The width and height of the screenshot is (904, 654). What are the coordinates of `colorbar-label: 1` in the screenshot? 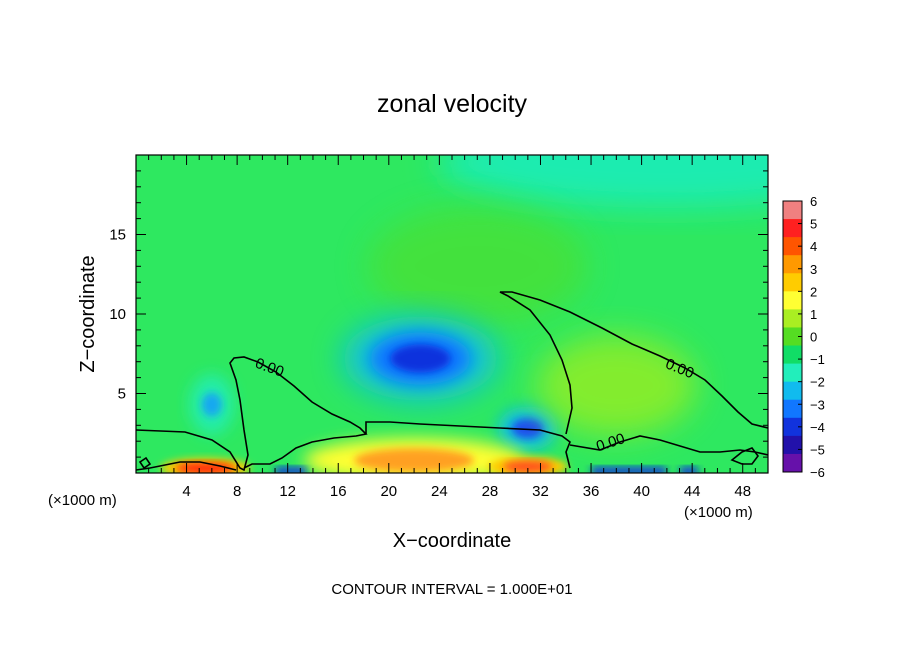 It's located at (813, 314).